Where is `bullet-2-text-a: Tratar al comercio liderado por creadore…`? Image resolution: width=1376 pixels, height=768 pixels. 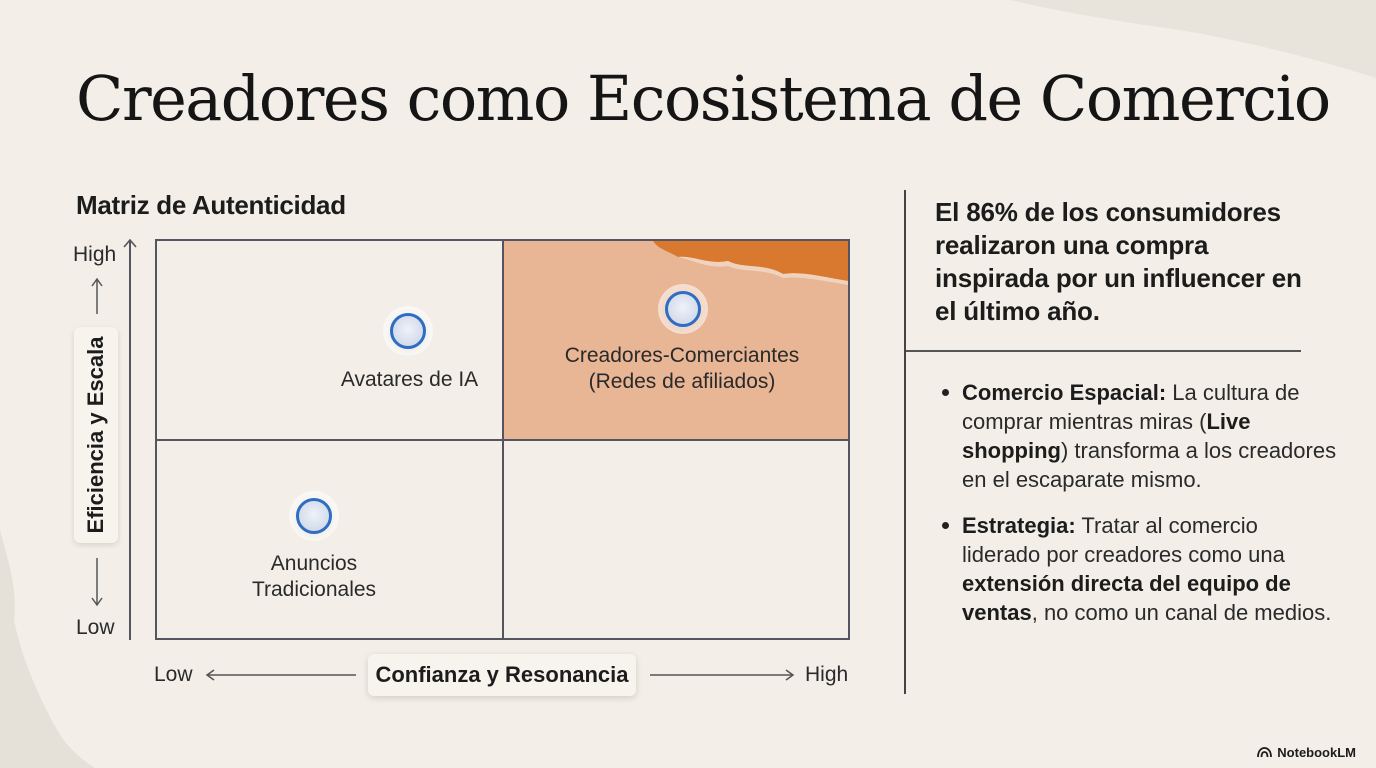 bullet-2-text-a: Tratar al comercio liderado por creadore… is located at coordinates (1123, 540).